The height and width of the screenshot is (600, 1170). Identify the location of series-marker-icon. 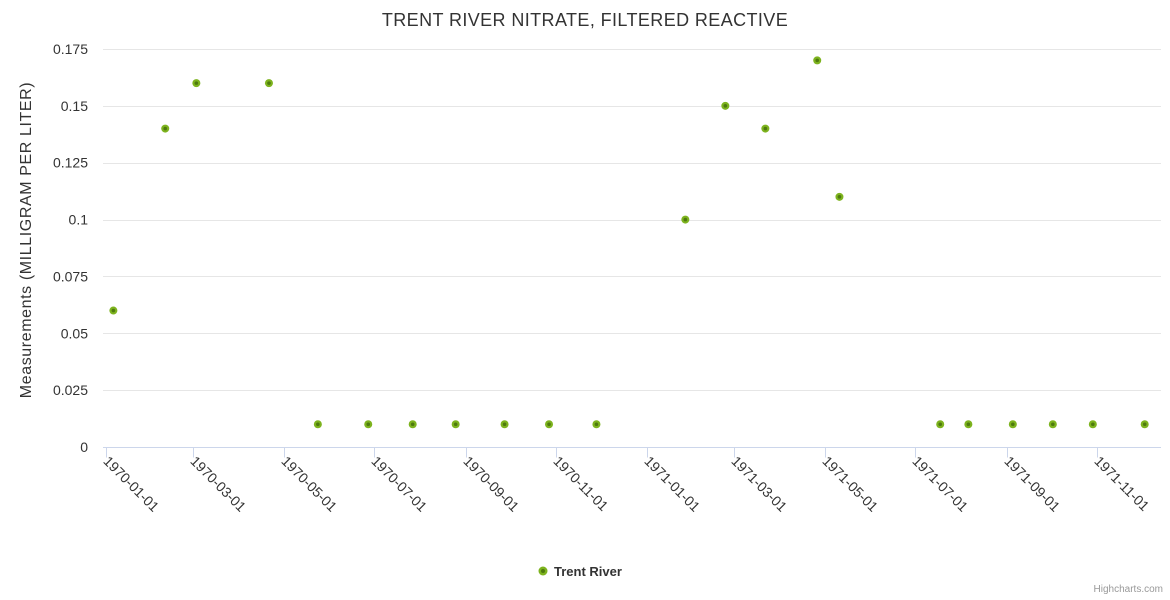
(543, 571).